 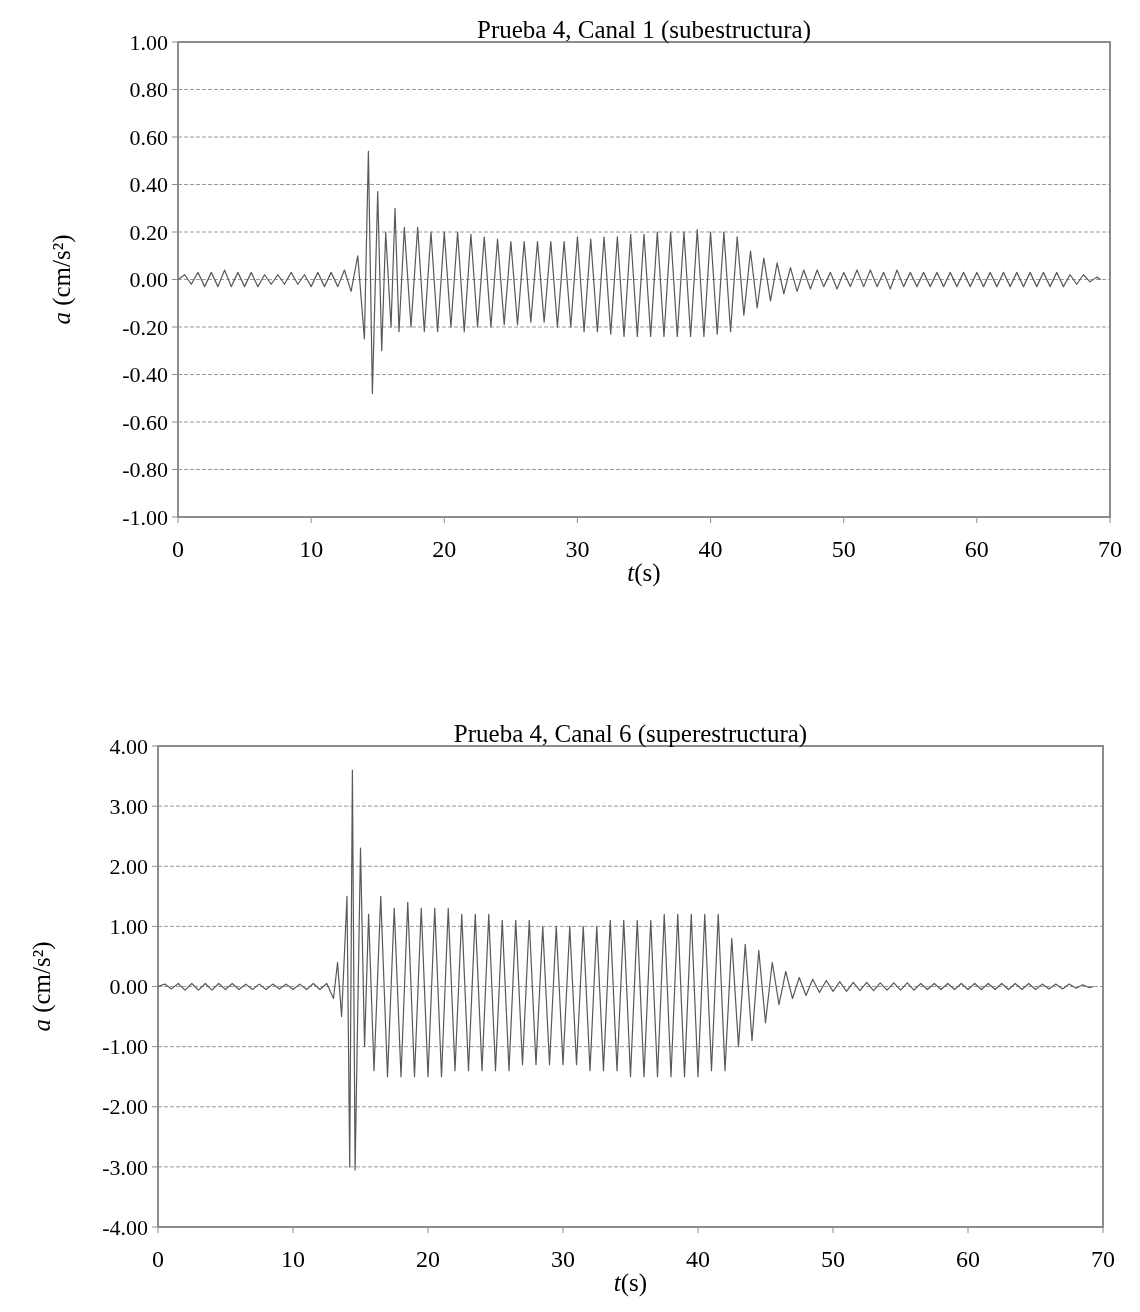 What do you see at coordinates (145, 375) in the screenshot?
I see `y-tick-label: -0.40` at bounding box center [145, 375].